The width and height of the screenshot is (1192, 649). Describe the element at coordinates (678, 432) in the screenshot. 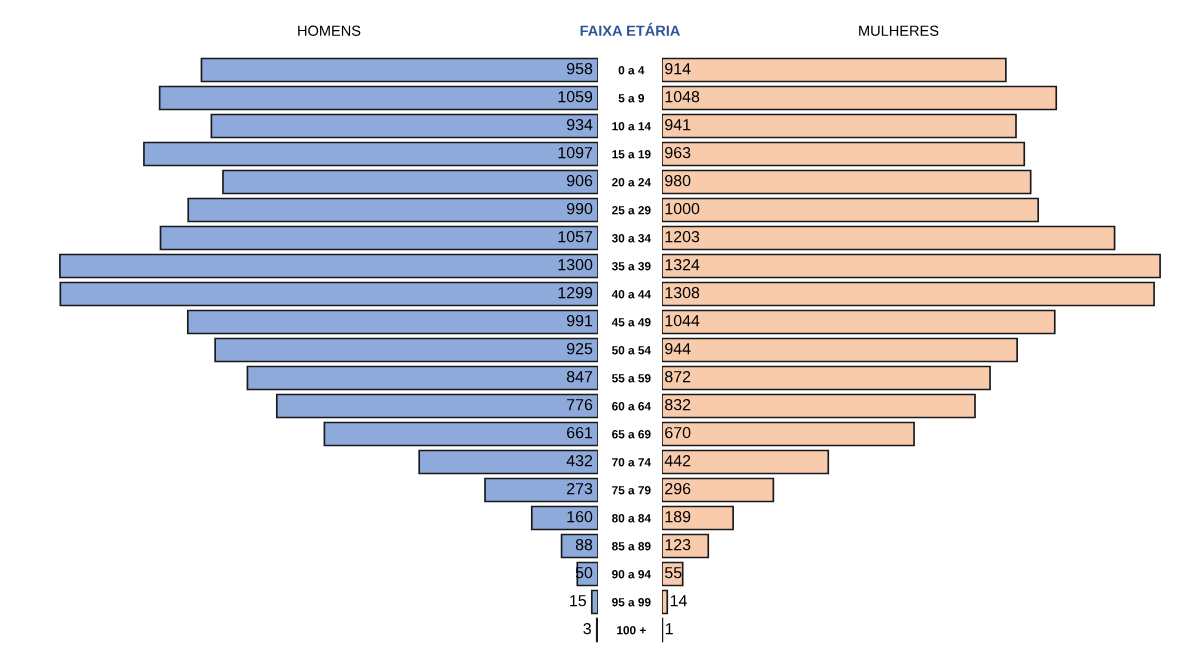

I see `data-label: 670` at that location.